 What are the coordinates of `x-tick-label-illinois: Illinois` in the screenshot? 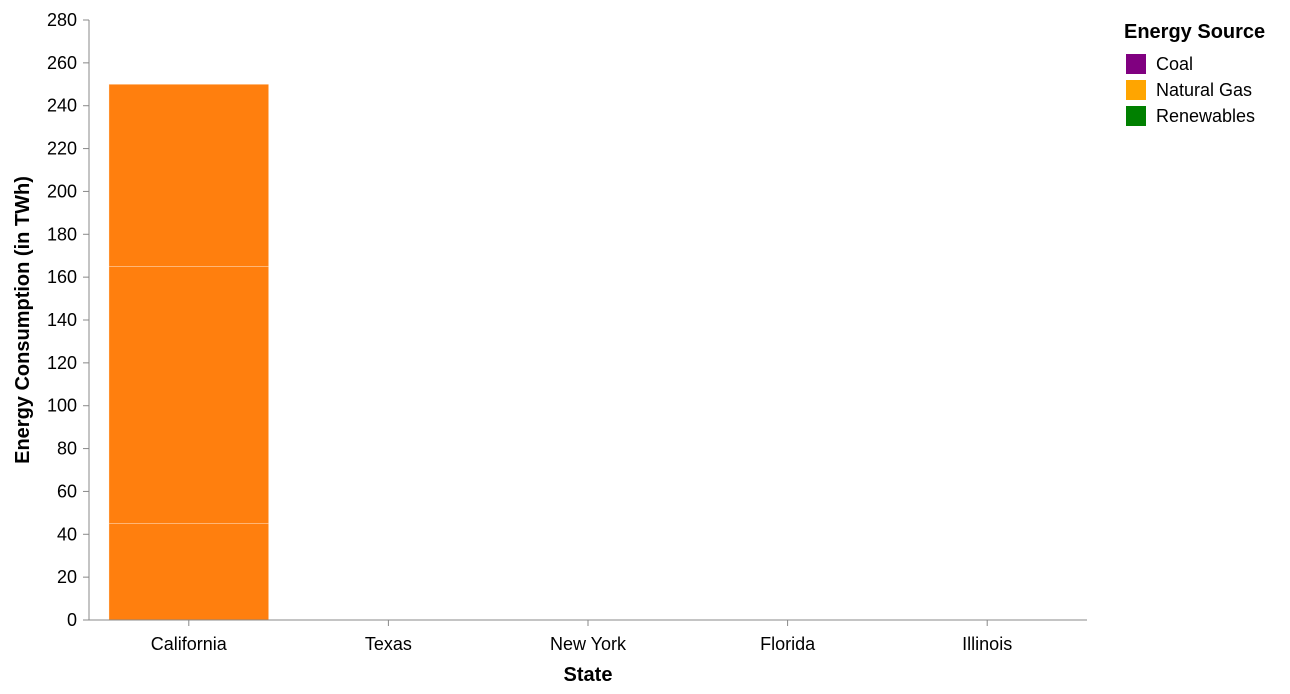 It's located at (987, 644).